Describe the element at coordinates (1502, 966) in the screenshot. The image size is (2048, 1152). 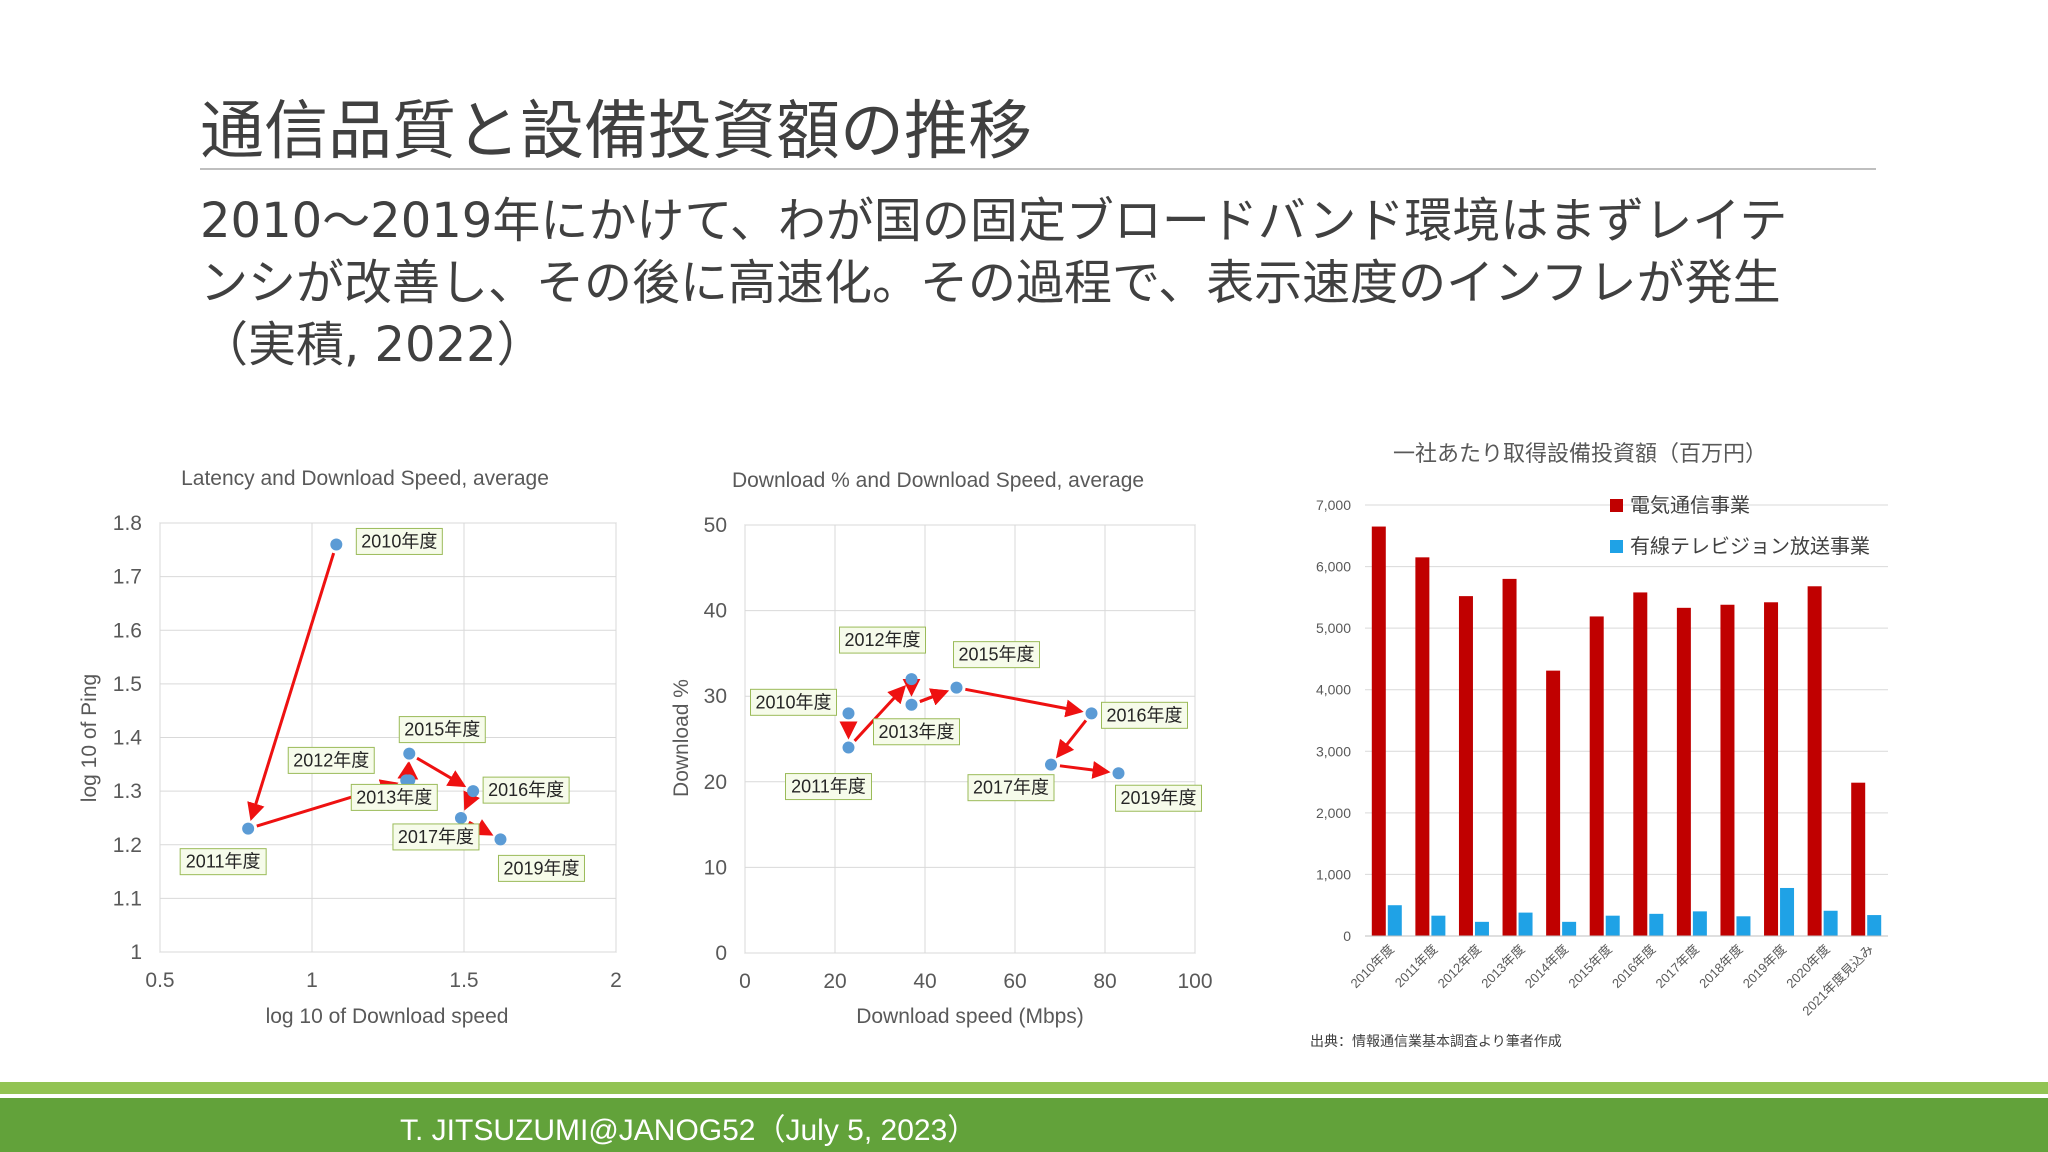
I see `x-tick-label: 2013年度` at that location.